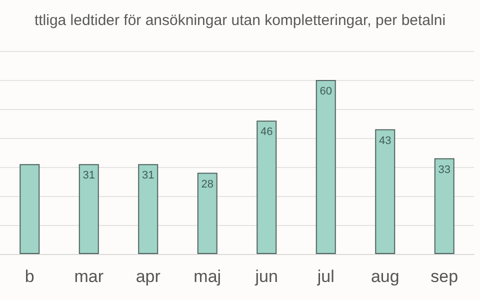  What do you see at coordinates (385, 276) in the screenshot?
I see `x-tick-label: aug` at bounding box center [385, 276].